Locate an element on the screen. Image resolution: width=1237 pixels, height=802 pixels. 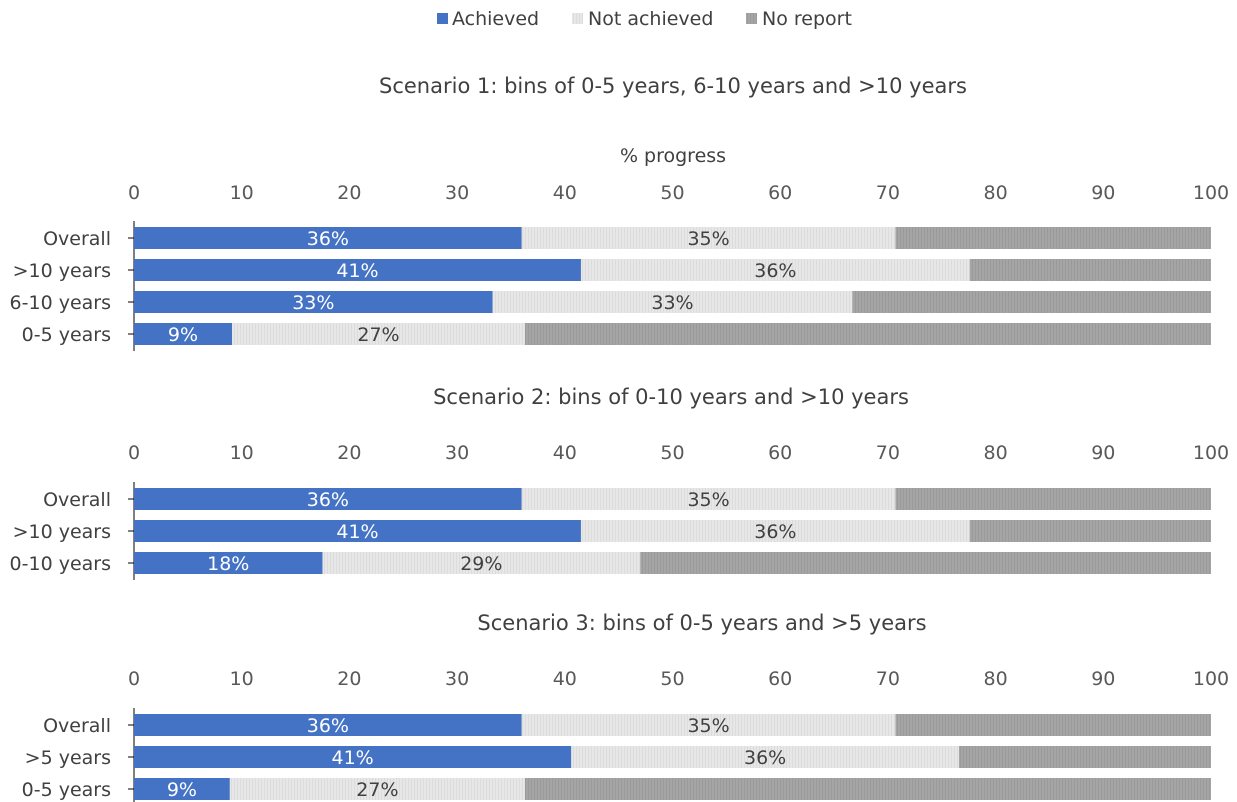
bar-not-achieved-0-10-years is located at coordinates (481, 563).